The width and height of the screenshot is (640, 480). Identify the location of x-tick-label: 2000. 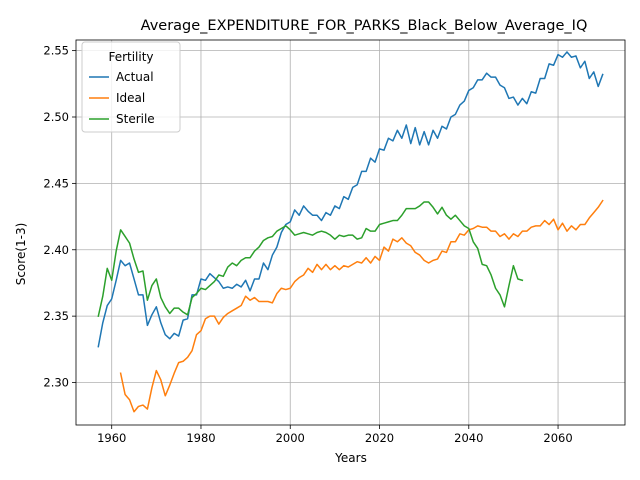
(290, 438).